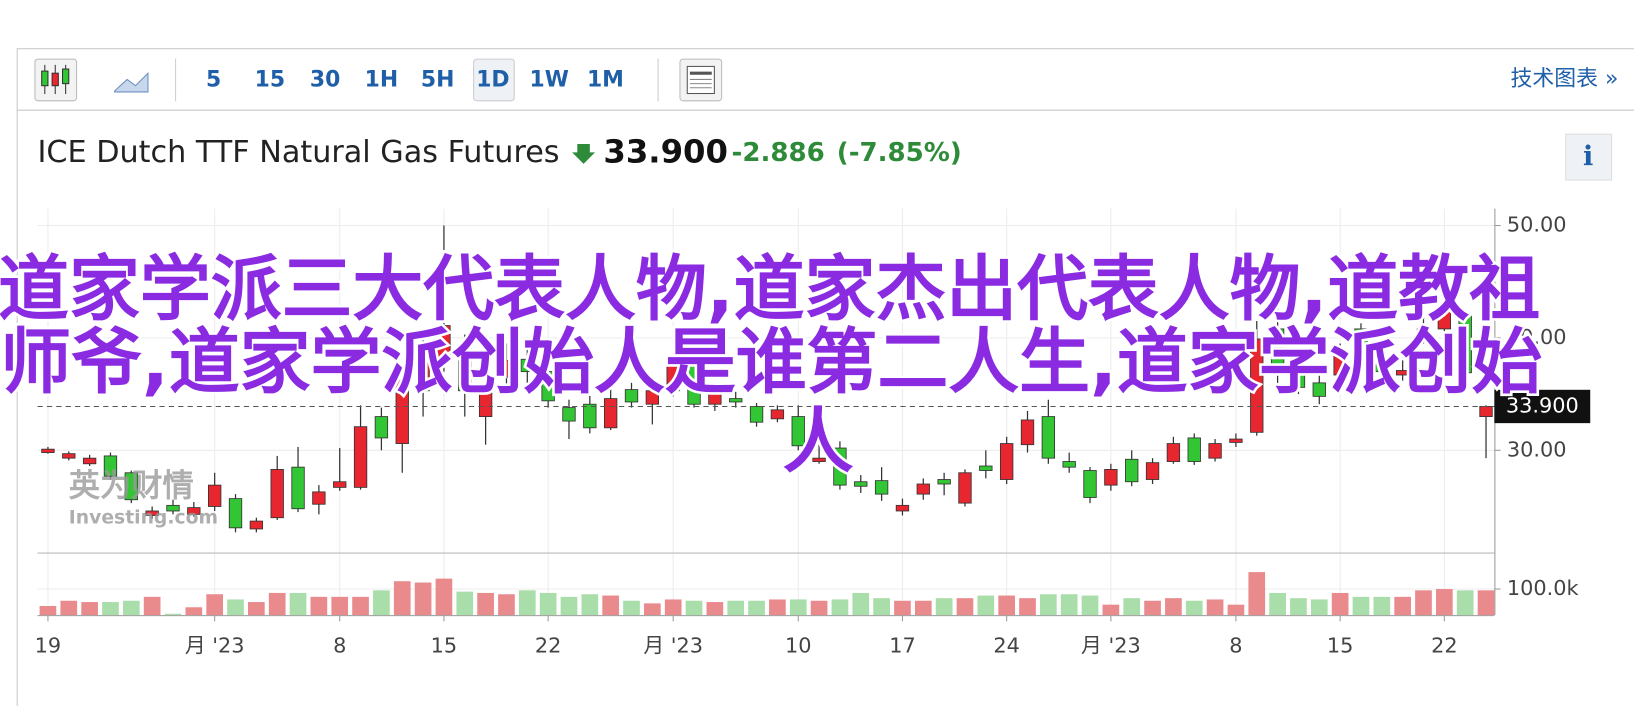 The width and height of the screenshot is (1634, 706). What do you see at coordinates (325, 79) in the screenshot?
I see `interval-button: 30` at bounding box center [325, 79].